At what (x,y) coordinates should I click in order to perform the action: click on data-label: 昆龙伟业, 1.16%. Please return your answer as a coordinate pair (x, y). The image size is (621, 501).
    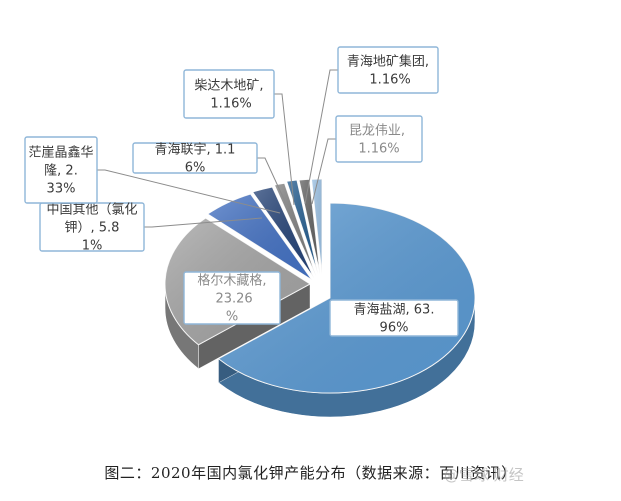
    Looking at the image, I should click on (379, 140).